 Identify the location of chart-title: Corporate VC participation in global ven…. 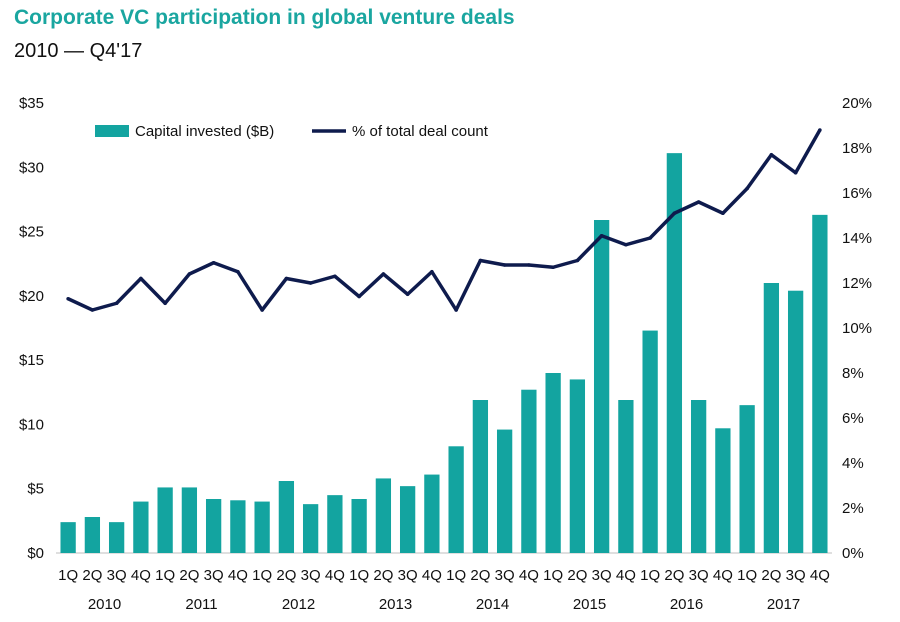
(264, 17).